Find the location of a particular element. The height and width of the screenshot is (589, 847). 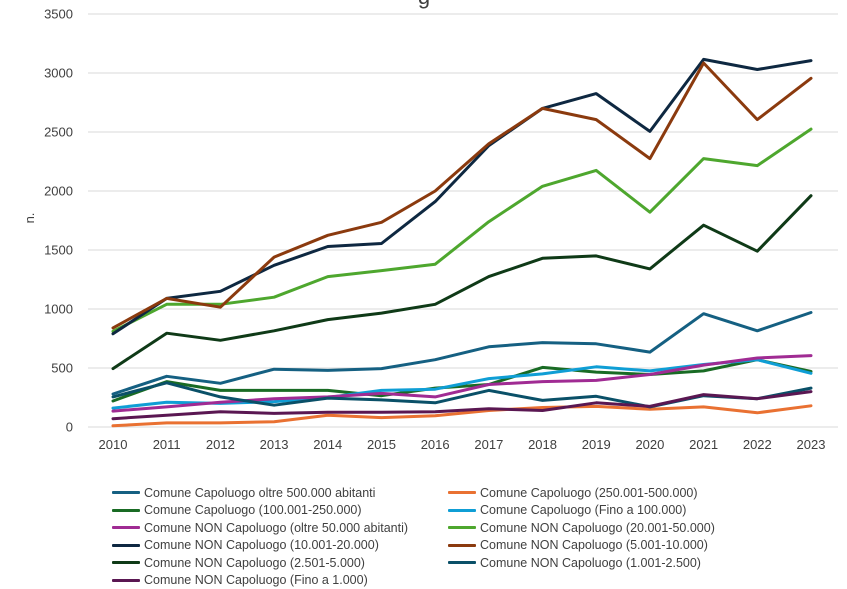

legend-item: Comune Capoluogo oltre 500.000 abitanti is located at coordinates (243, 492).